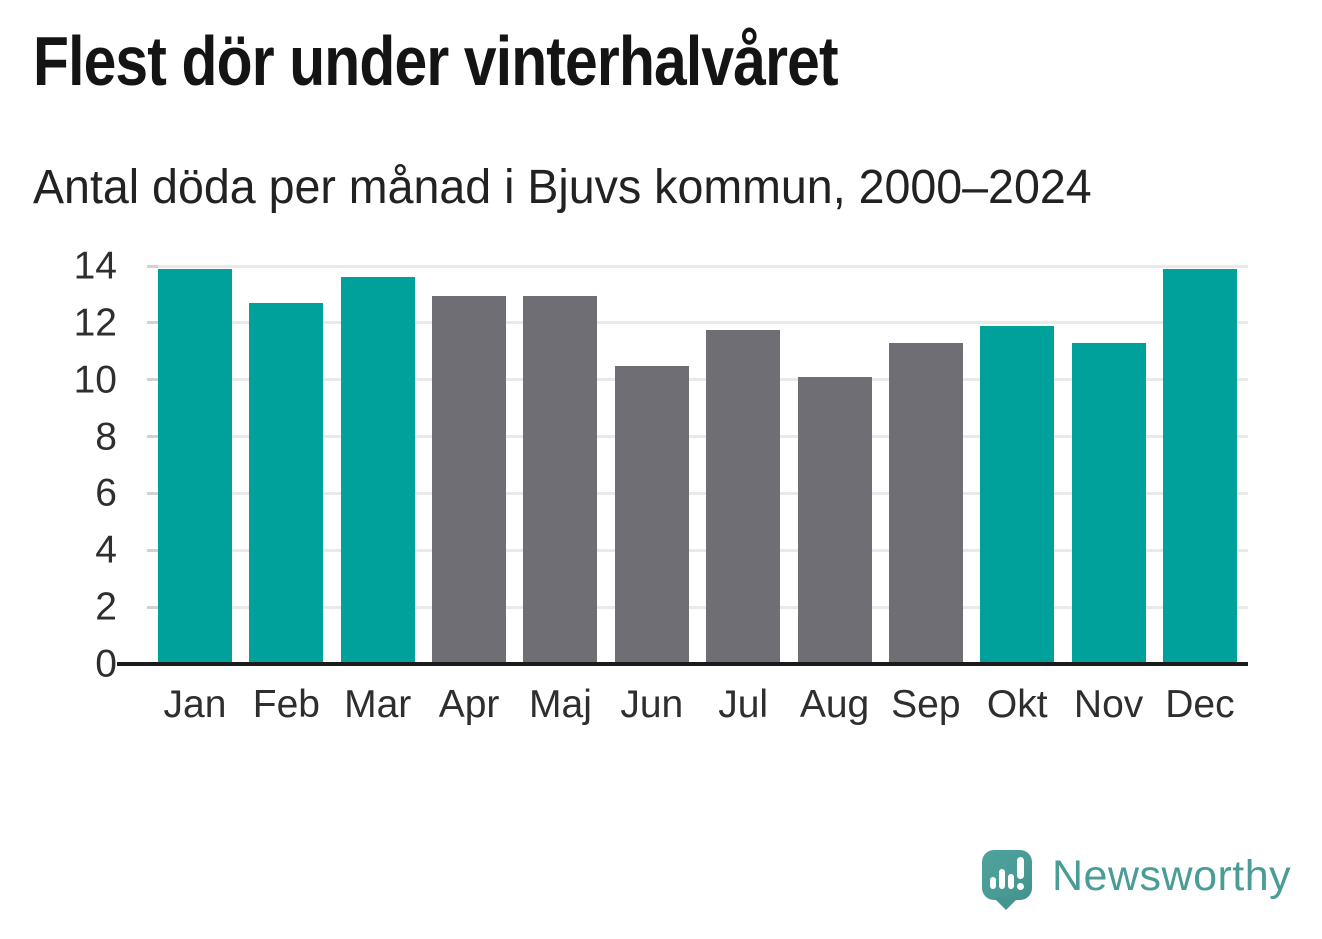 The width and height of the screenshot is (1322, 939). What do you see at coordinates (436, 61) in the screenshot?
I see `chart-title: Flest dör under vinterhalvåret` at bounding box center [436, 61].